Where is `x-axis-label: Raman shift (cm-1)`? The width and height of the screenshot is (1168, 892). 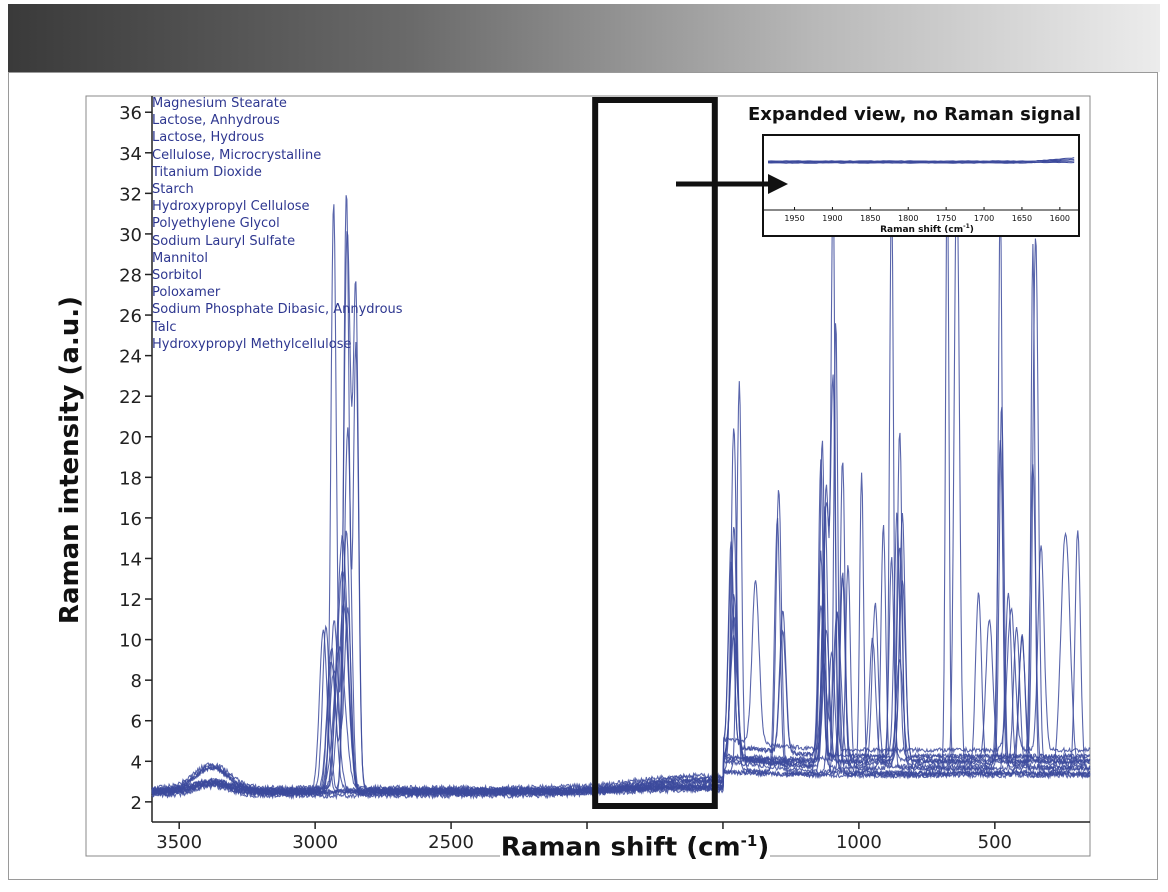
x-axis-label: Raman shift (cm-1) is located at coordinates (635, 847).